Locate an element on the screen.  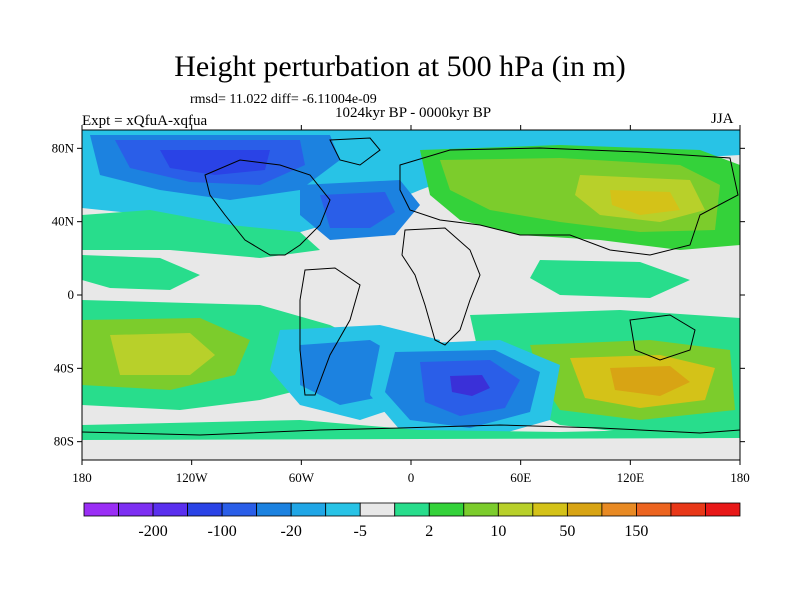
y-tick-label: 80S is located at coordinates (64, 441).